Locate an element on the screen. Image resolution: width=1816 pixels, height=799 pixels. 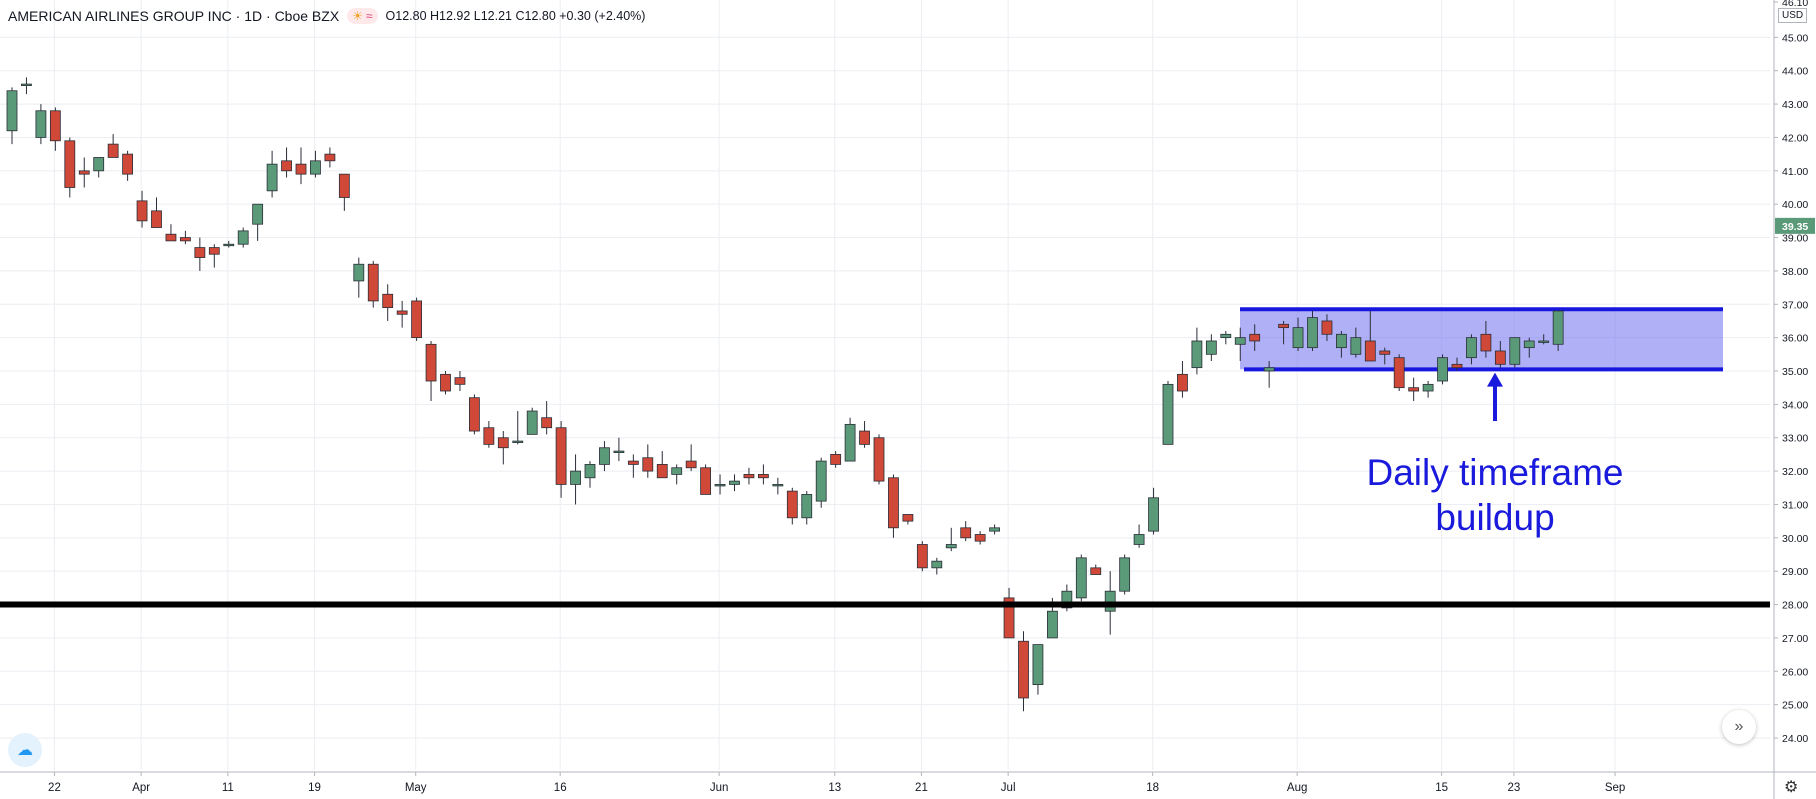
price-tick-label: 36.00 is located at coordinates (1795, 339).